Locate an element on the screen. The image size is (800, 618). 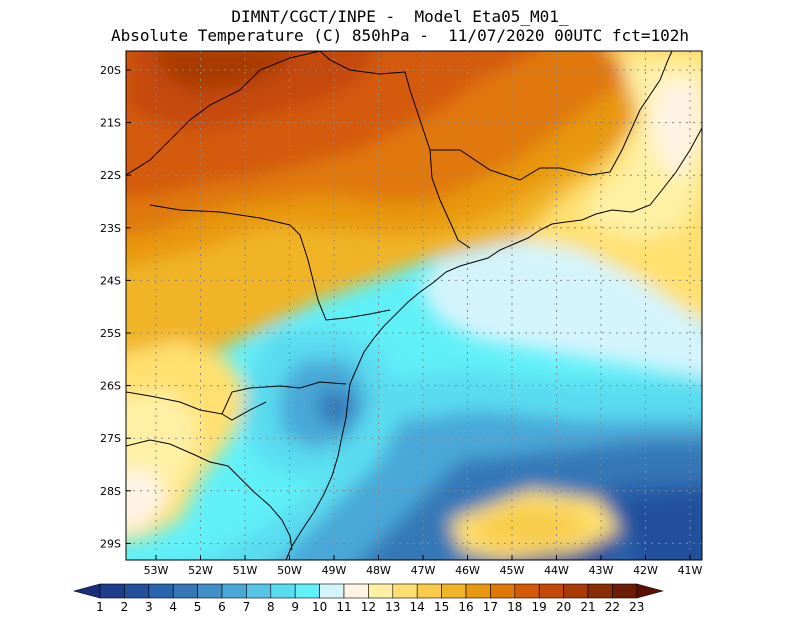
lon-tick-label: 42W is located at coordinates (645, 570).